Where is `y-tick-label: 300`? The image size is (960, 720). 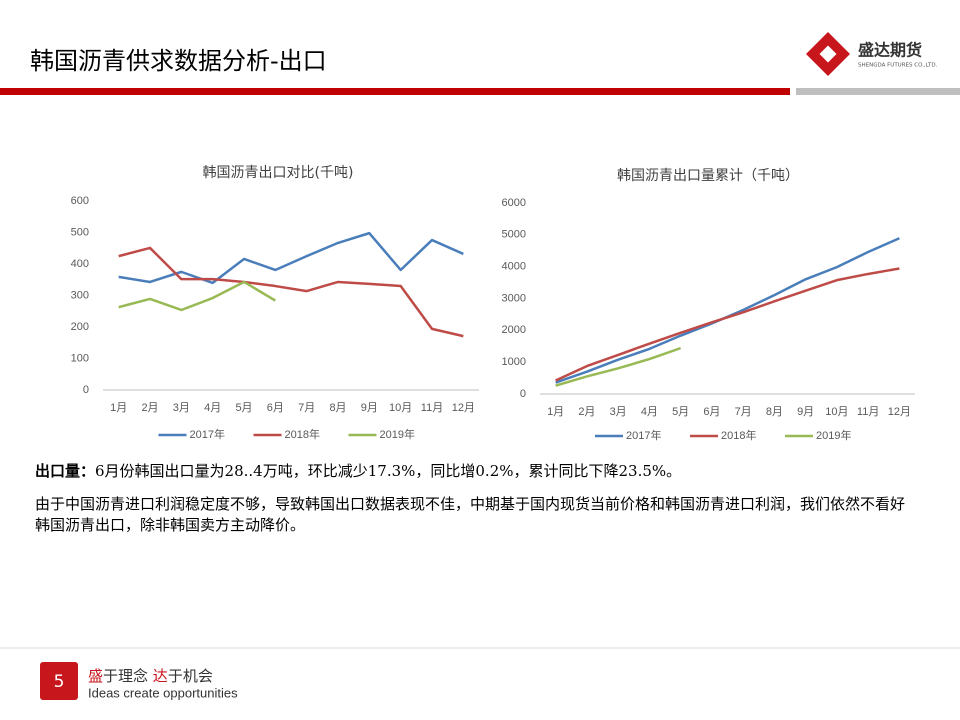
y-tick-label: 300 is located at coordinates (80, 295).